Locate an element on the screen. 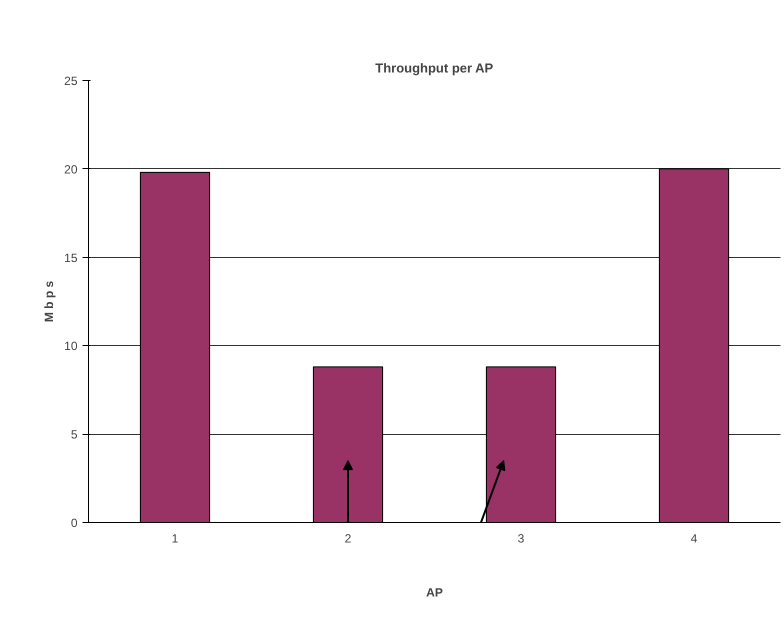 The width and height of the screenshot is (784, 642). y-axis-title: M b p s is located at coordinates (49, 301).